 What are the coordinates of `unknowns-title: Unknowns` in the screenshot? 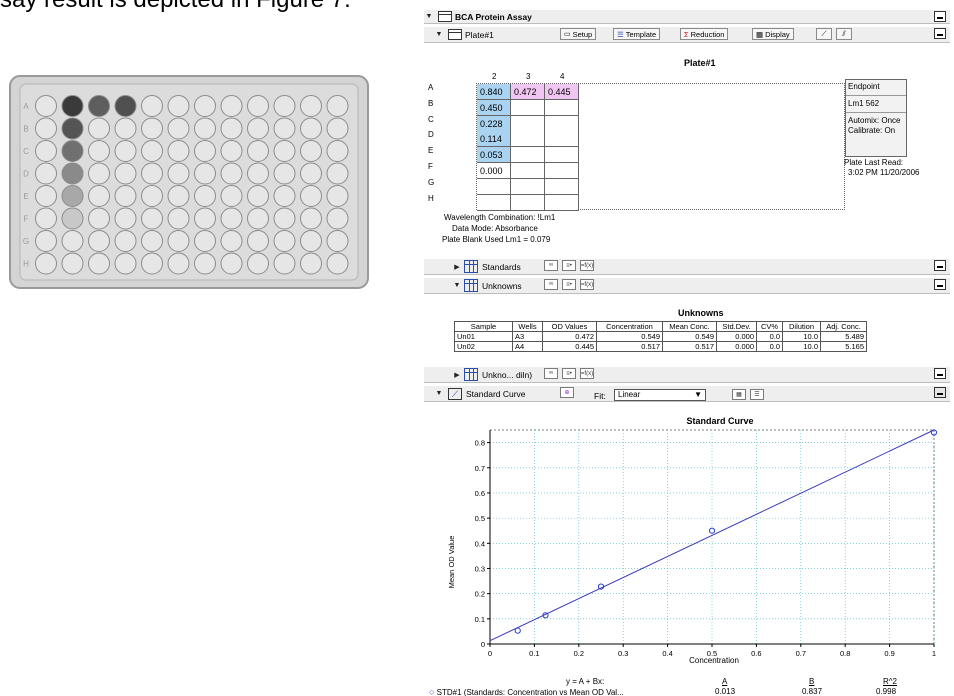 It's located at (701, 313).